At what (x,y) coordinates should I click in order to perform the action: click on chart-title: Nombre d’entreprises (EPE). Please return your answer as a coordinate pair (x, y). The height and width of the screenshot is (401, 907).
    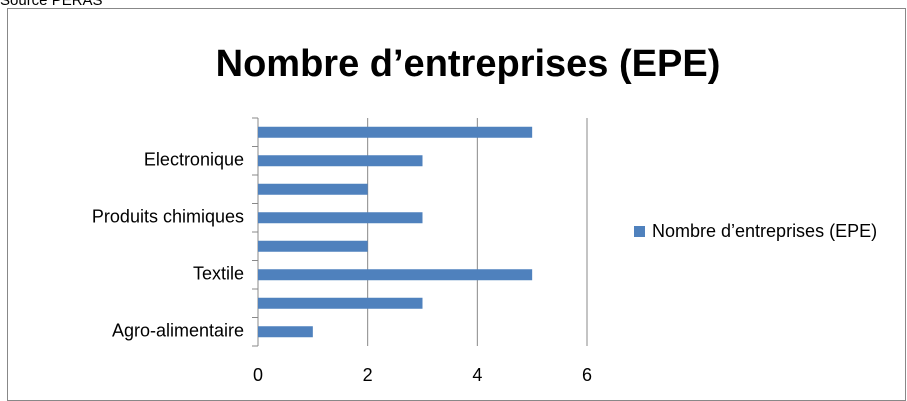
    Looking at the image, I should click on (468, 64).